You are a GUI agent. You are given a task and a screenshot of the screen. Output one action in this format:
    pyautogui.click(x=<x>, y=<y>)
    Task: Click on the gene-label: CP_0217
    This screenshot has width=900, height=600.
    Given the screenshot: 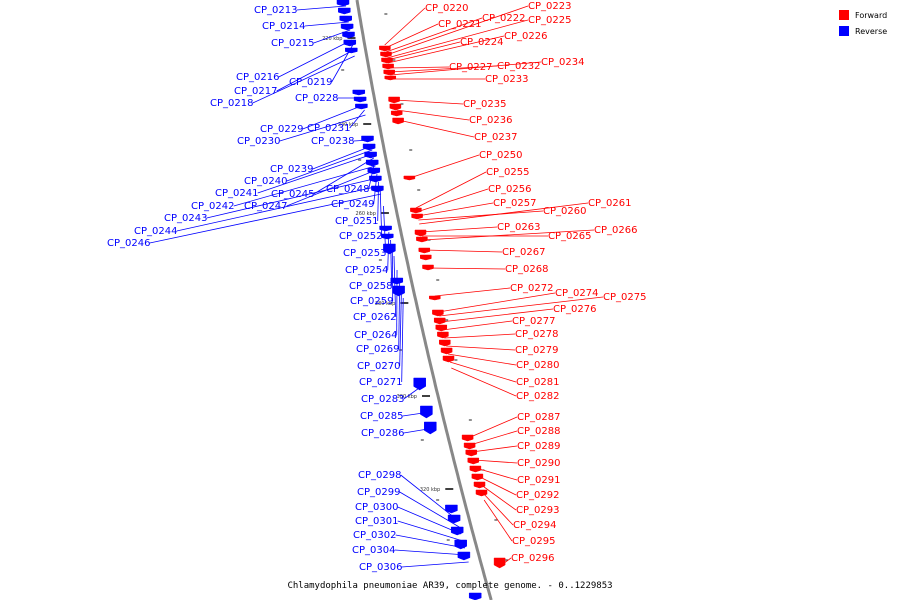 What is the action you would take?
    pyautogui.click(x=255, y=91)
    